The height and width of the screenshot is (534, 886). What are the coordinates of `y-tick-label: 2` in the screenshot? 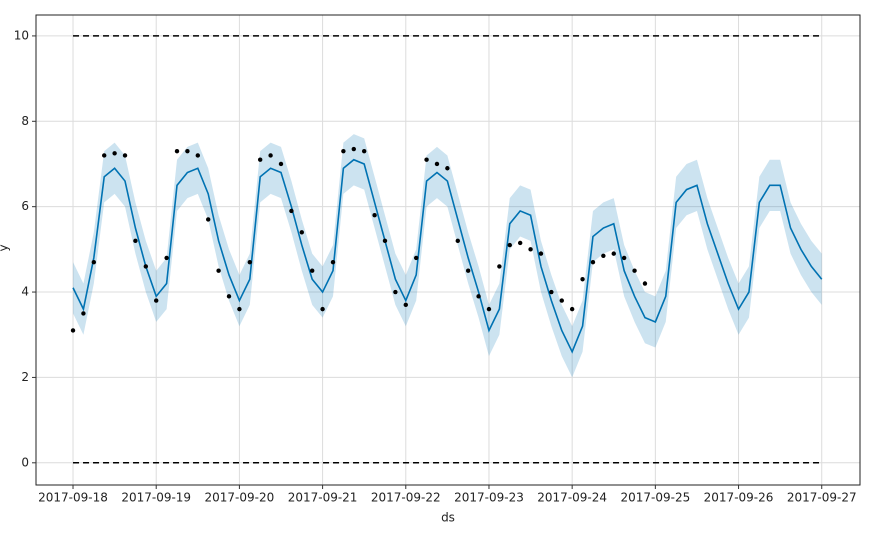 It's located at (25, 377).